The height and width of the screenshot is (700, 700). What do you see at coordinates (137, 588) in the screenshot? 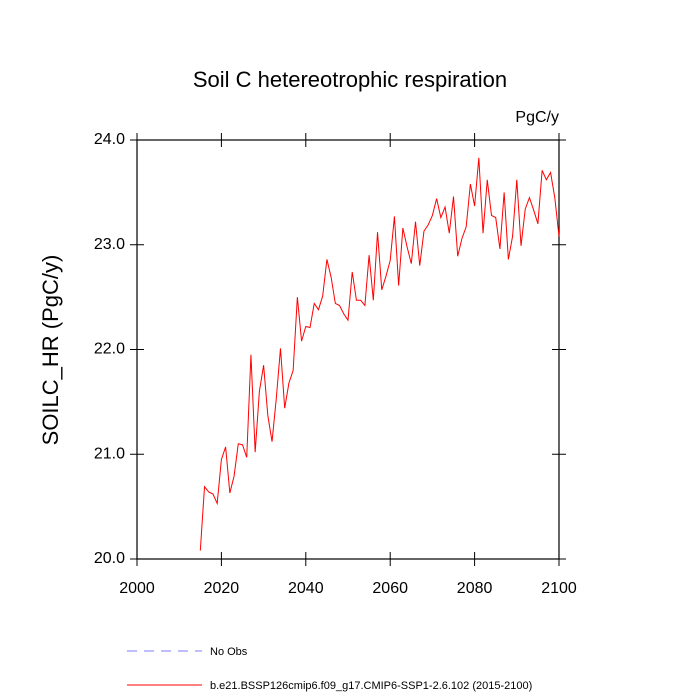
I see `x-tick-label: 2000` at bounding box center [137, 588].